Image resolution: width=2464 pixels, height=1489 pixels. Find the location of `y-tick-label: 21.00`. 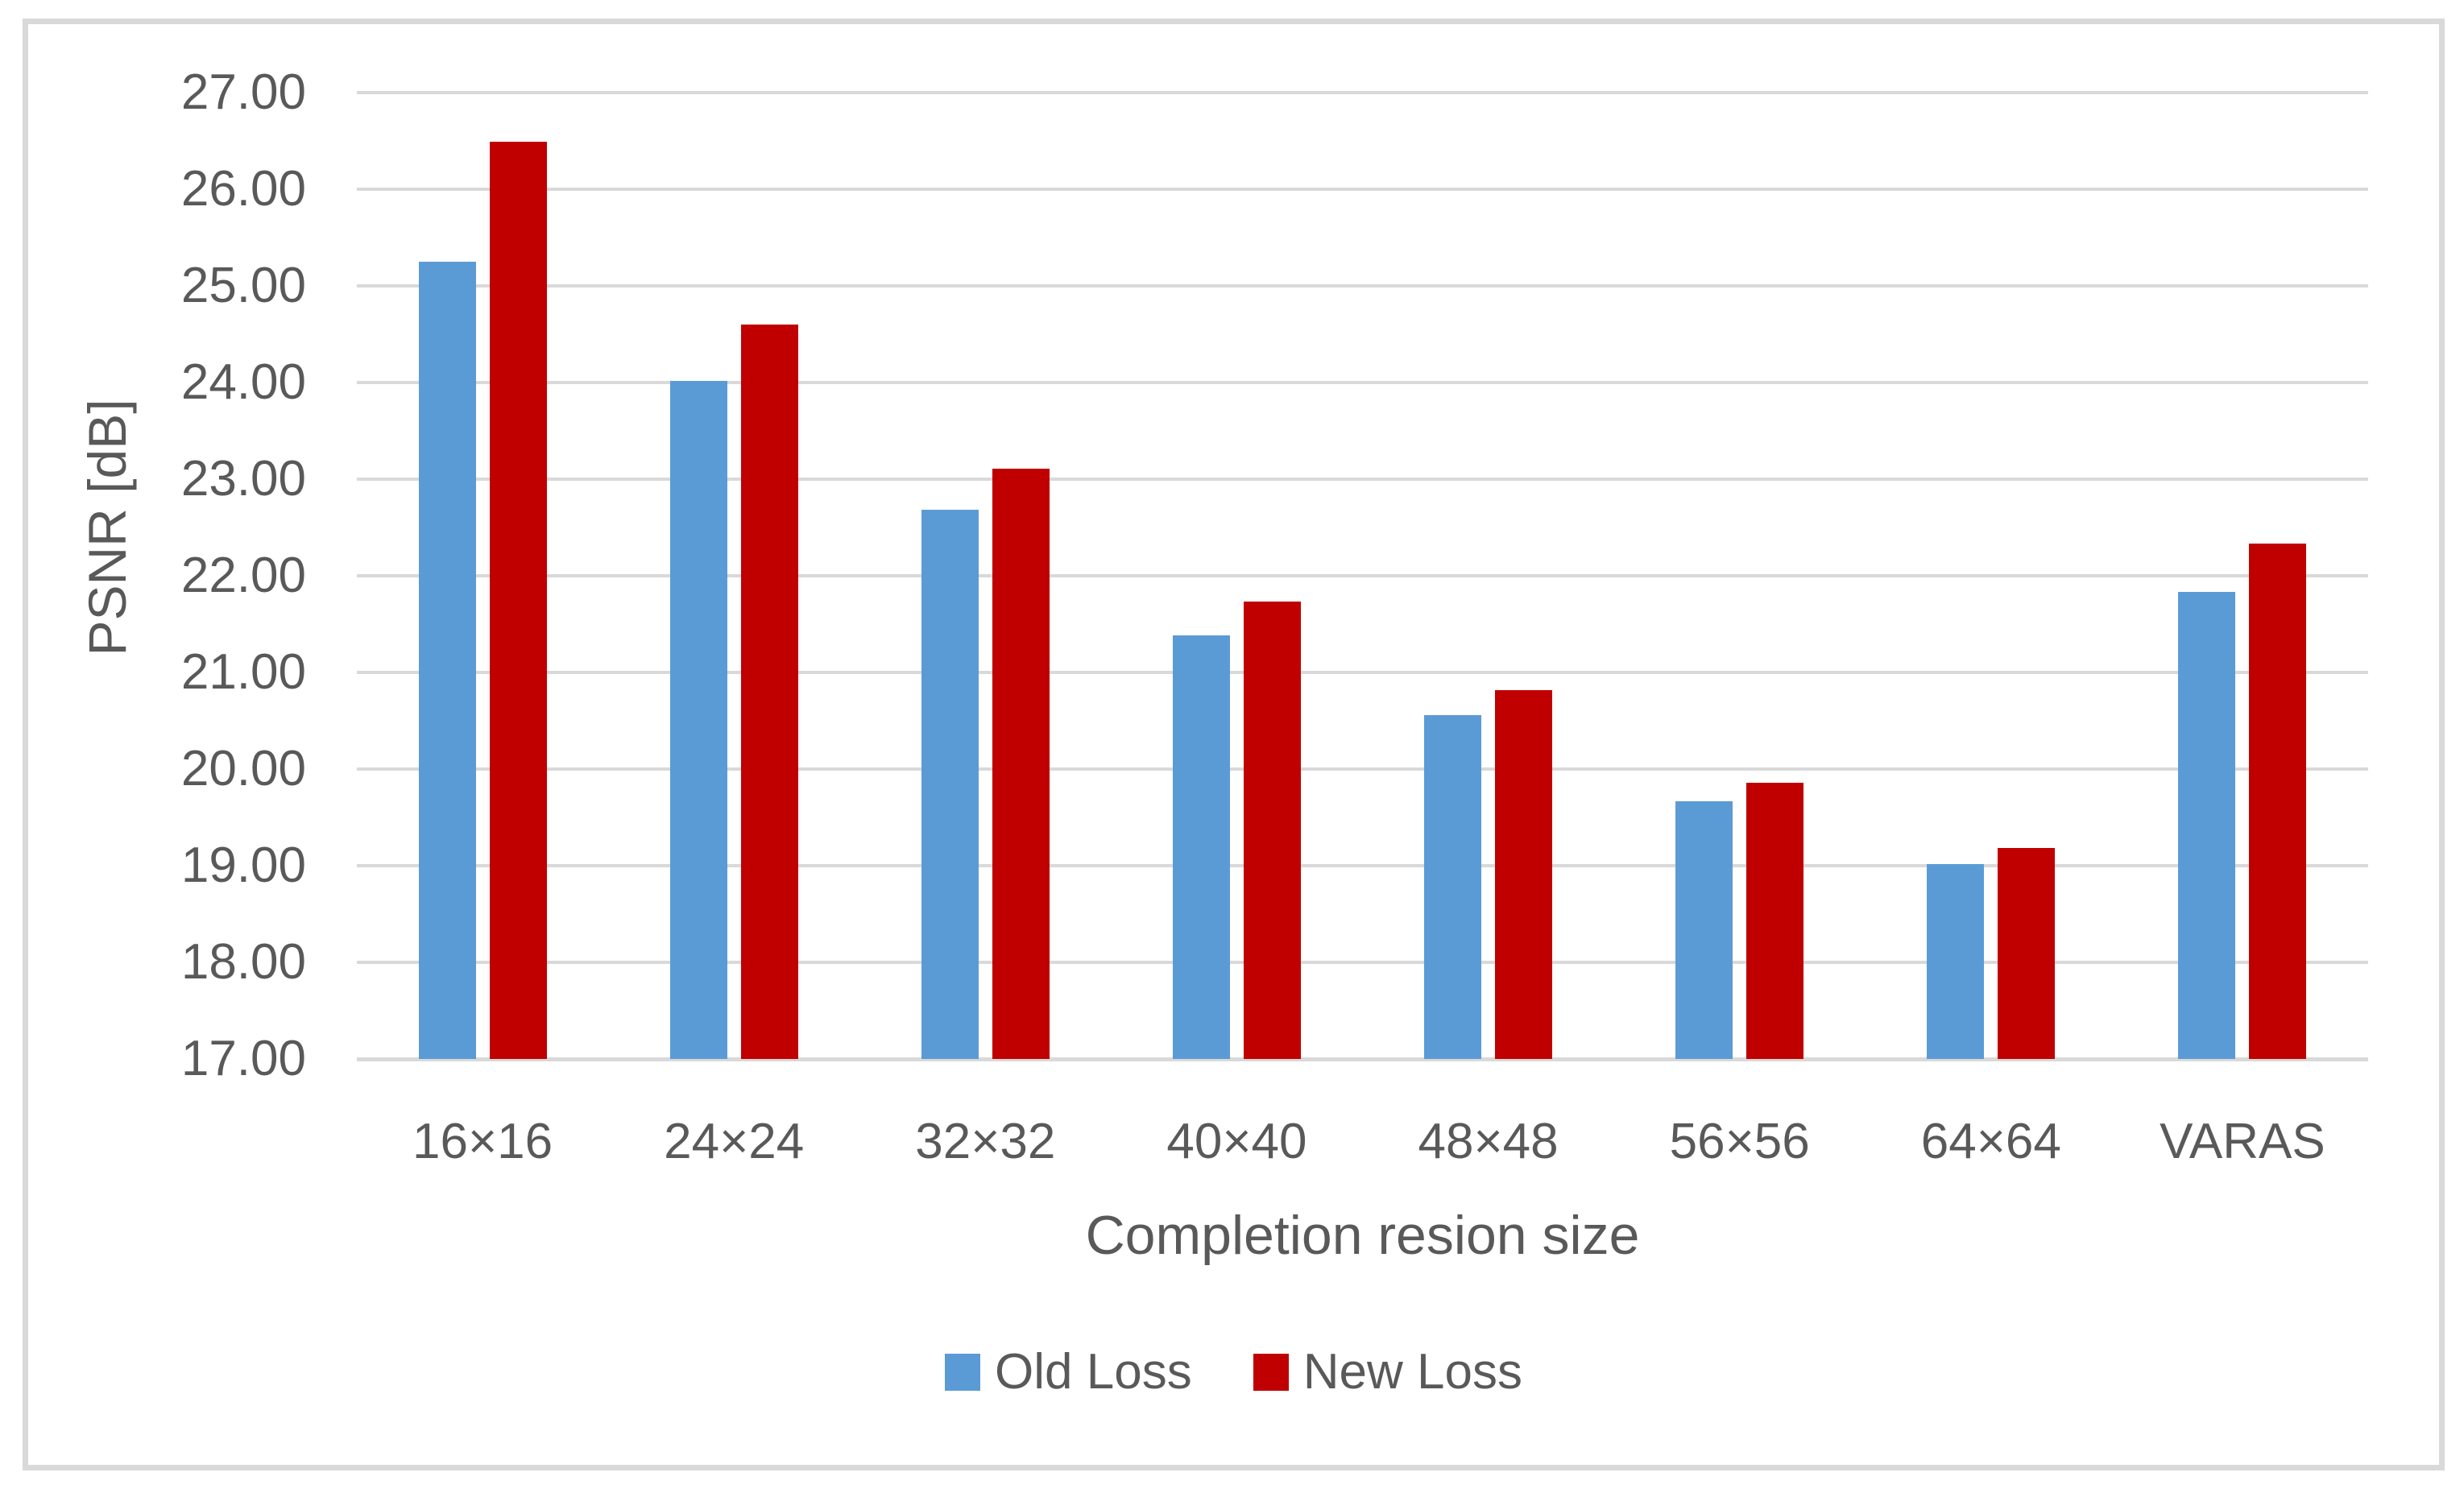

y-tick-label: 21.00 is located at coordinates (243, 672).